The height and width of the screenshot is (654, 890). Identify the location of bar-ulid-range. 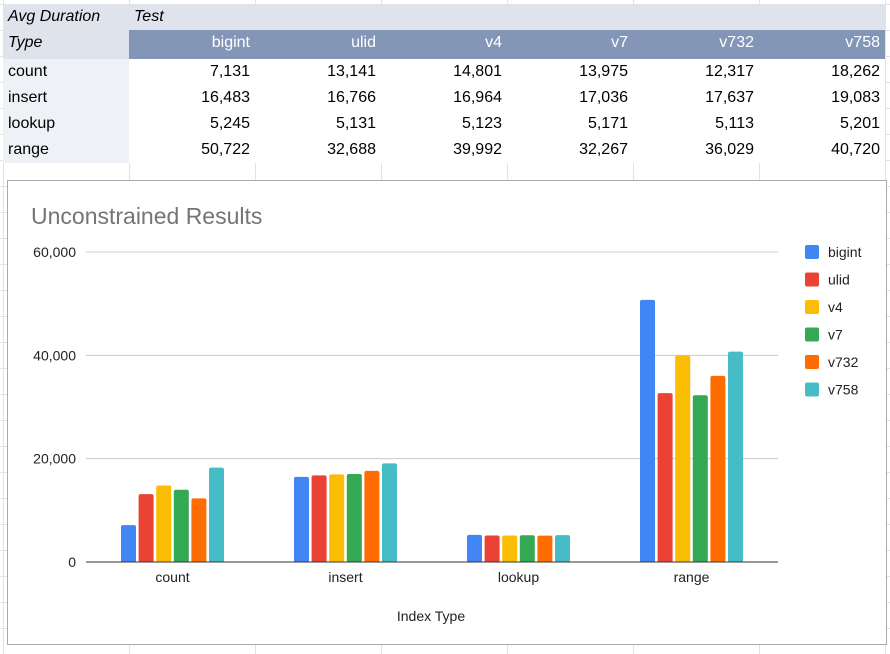
(665, 477).